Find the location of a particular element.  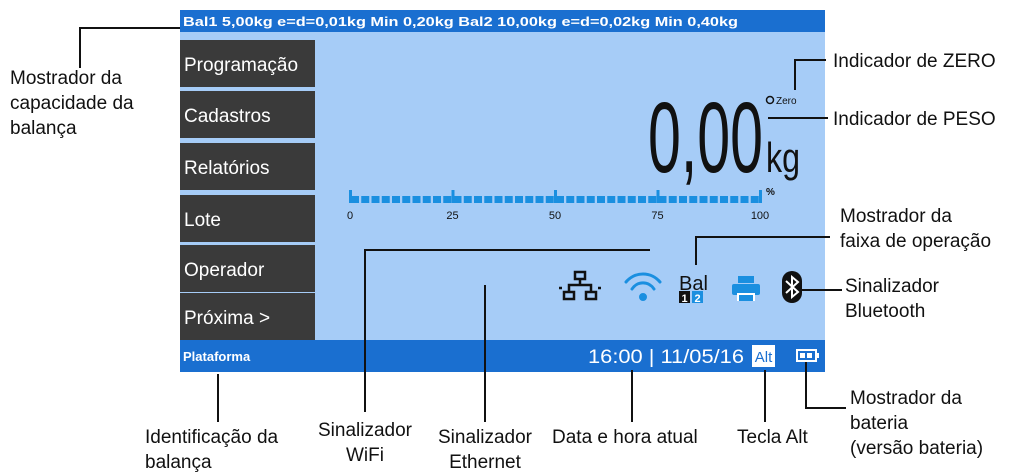

menu-item-label: Próxima > is located at coordinates (227, 318).